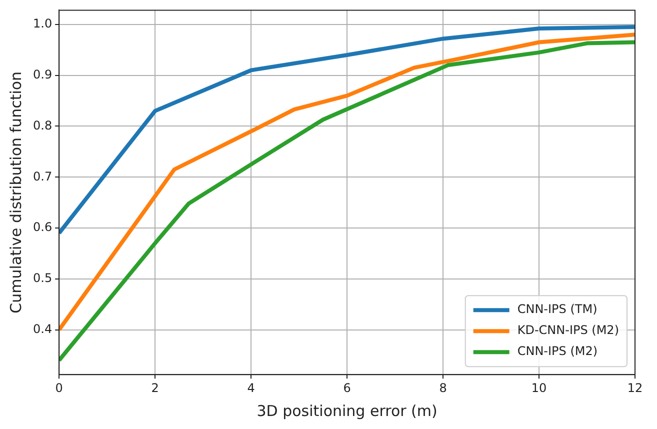 Image resolution: width=657 pixels, height=429 pixels. I want to click on x-tick-label: 6, so click(347, 387).